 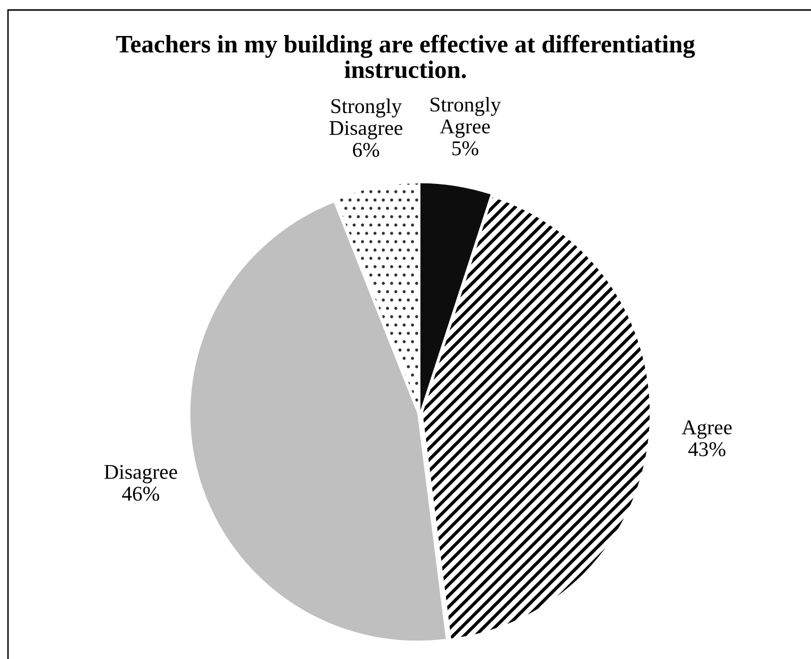 I want to click on slice-label: Strongly Disagree, so click(x=366, y=119).